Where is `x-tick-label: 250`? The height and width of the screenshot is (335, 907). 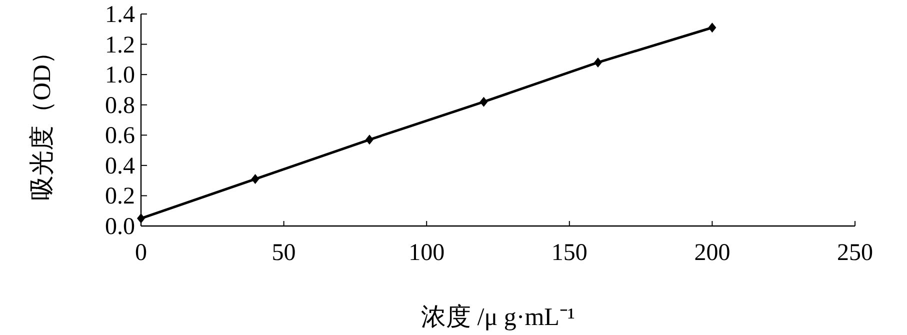
x-tick-label: 250 is located at coordinates (855, 253).